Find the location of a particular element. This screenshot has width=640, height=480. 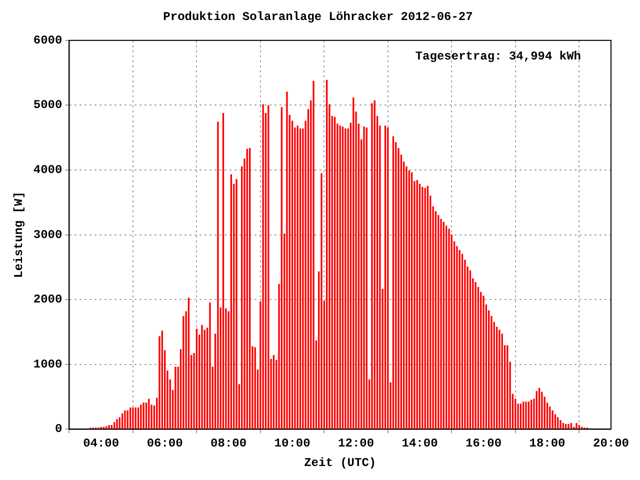

x-tick-label: 08:00 is located at coordinates (228, 443).